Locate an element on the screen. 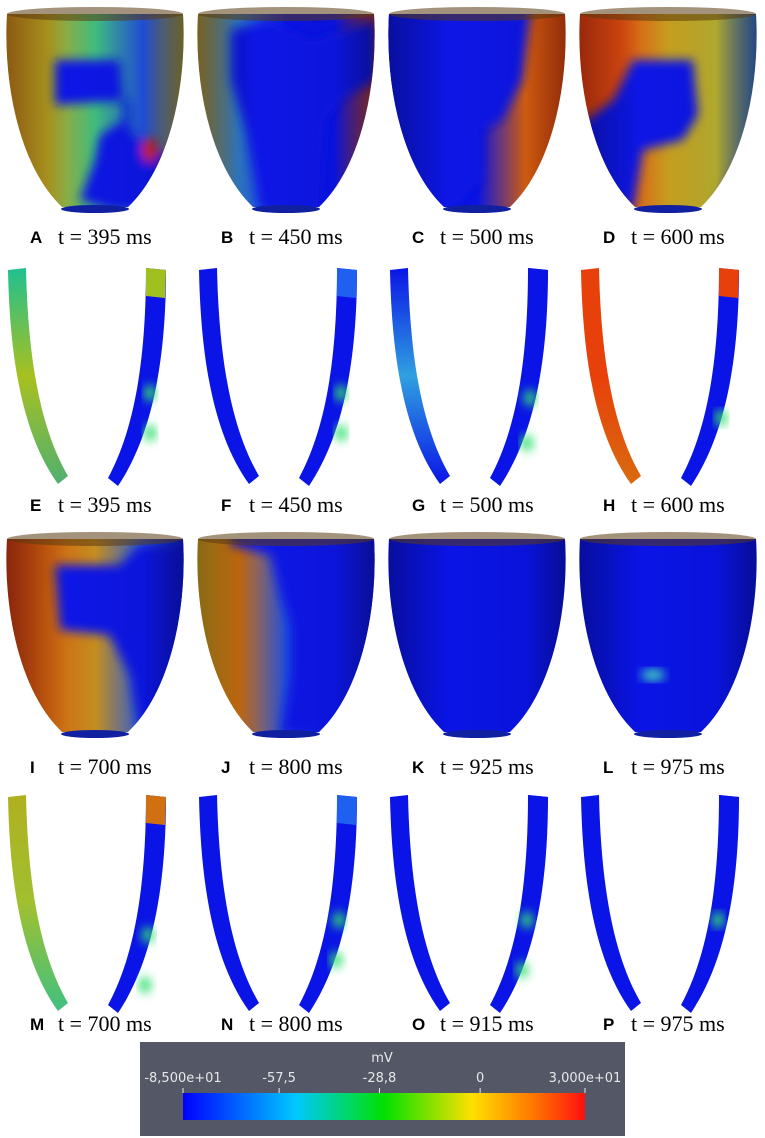 This screenshot has width=765, height=1138. colorbar-tick-label: 0 is located at coordinates (480, 1078).